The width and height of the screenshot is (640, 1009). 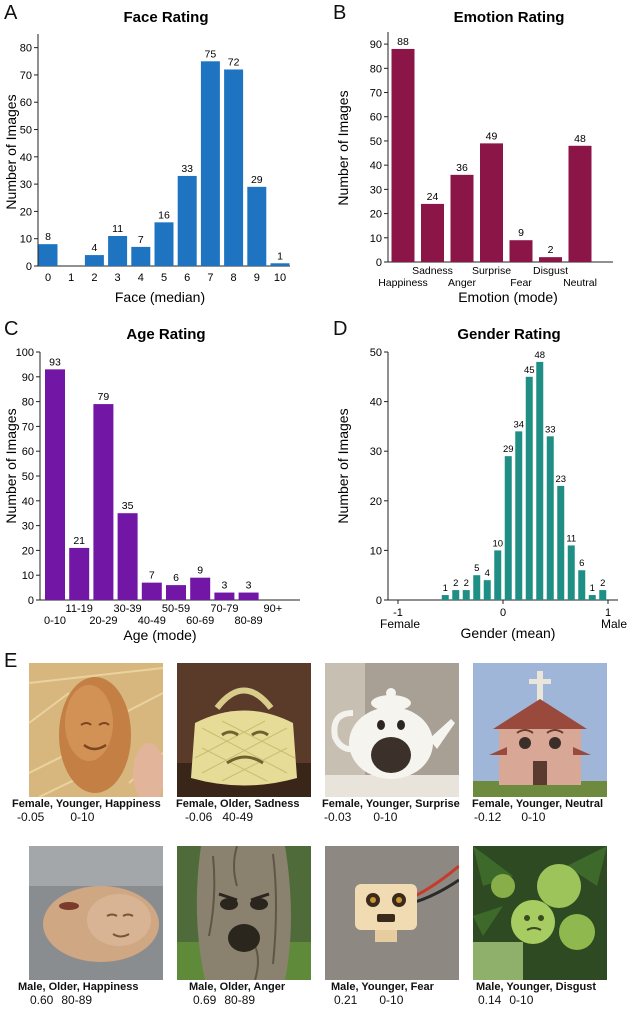 What do you see at coordinates (539, 355) in the screenshot?
I see `data-value-label: 48` at bounding box center [539, 355].